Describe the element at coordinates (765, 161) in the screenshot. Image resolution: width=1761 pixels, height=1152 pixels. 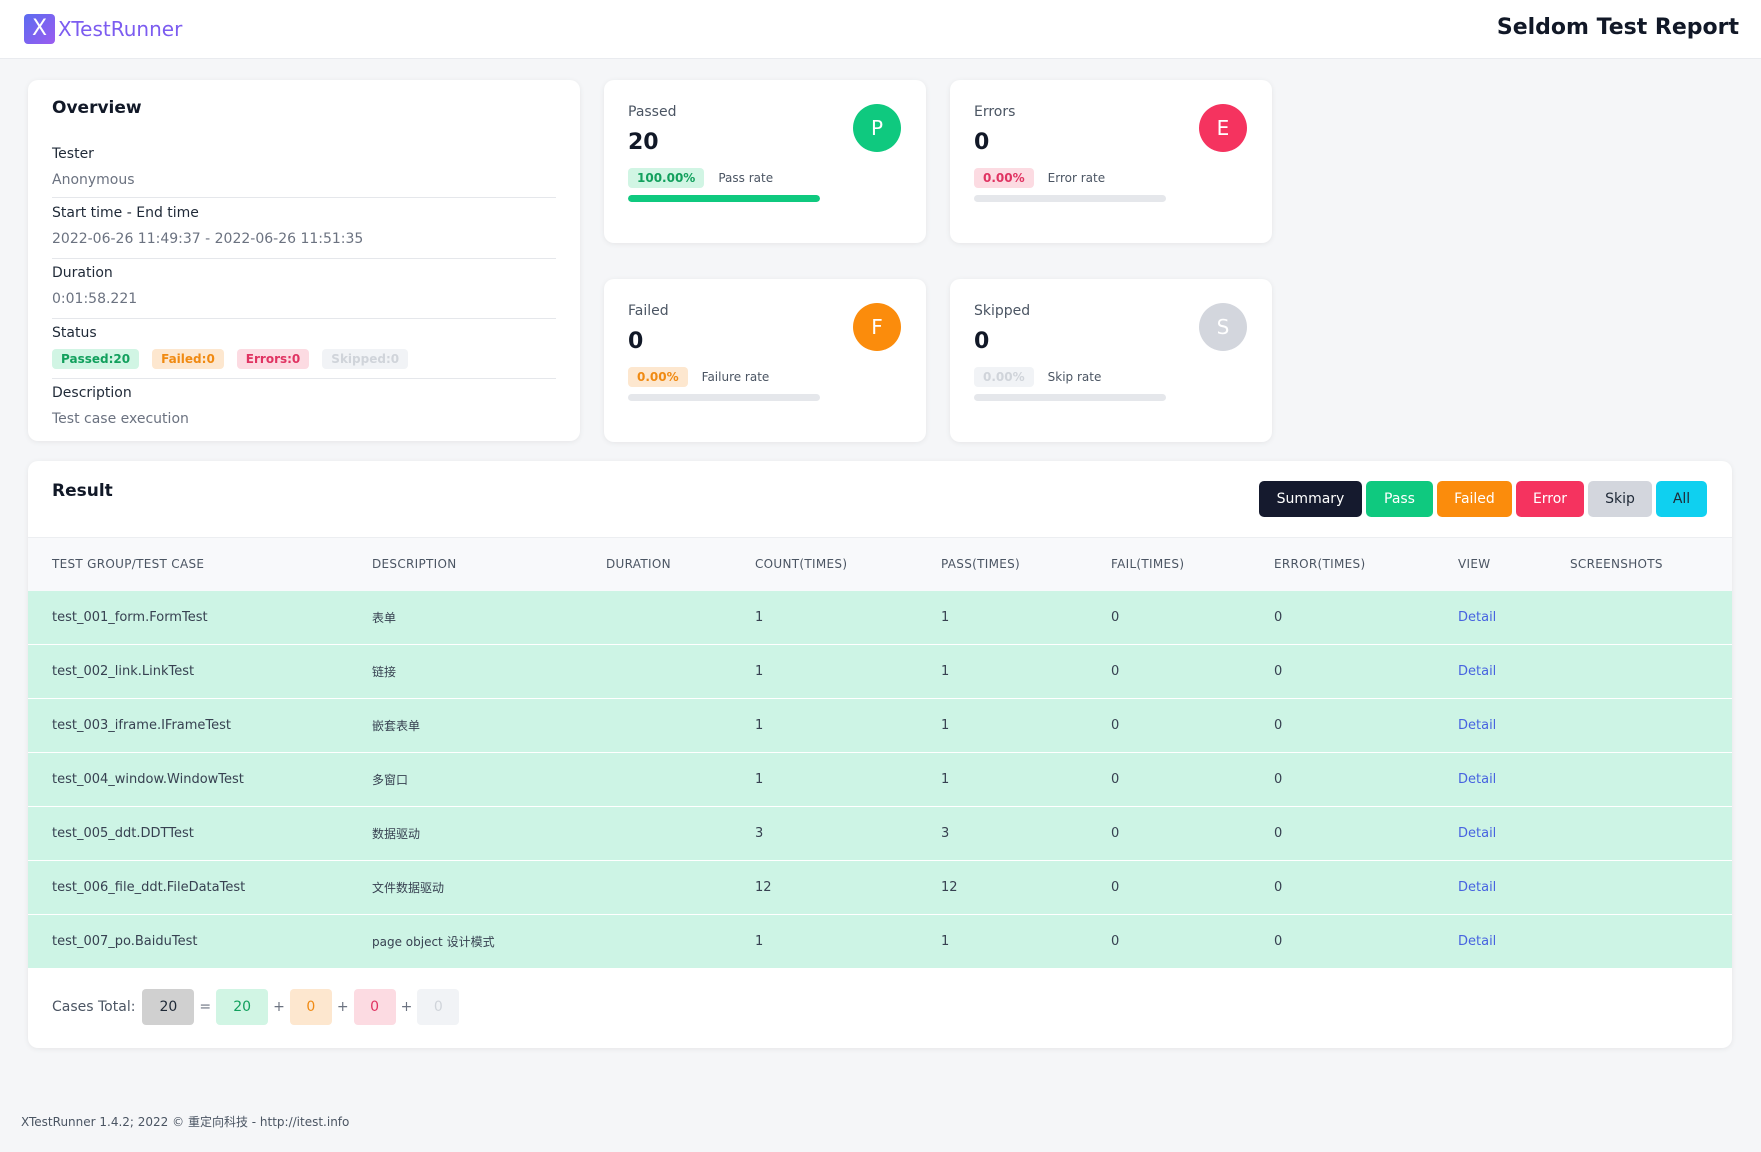
I see `passed-card: Passed 20 P 100.00% Pass rate` at that location.